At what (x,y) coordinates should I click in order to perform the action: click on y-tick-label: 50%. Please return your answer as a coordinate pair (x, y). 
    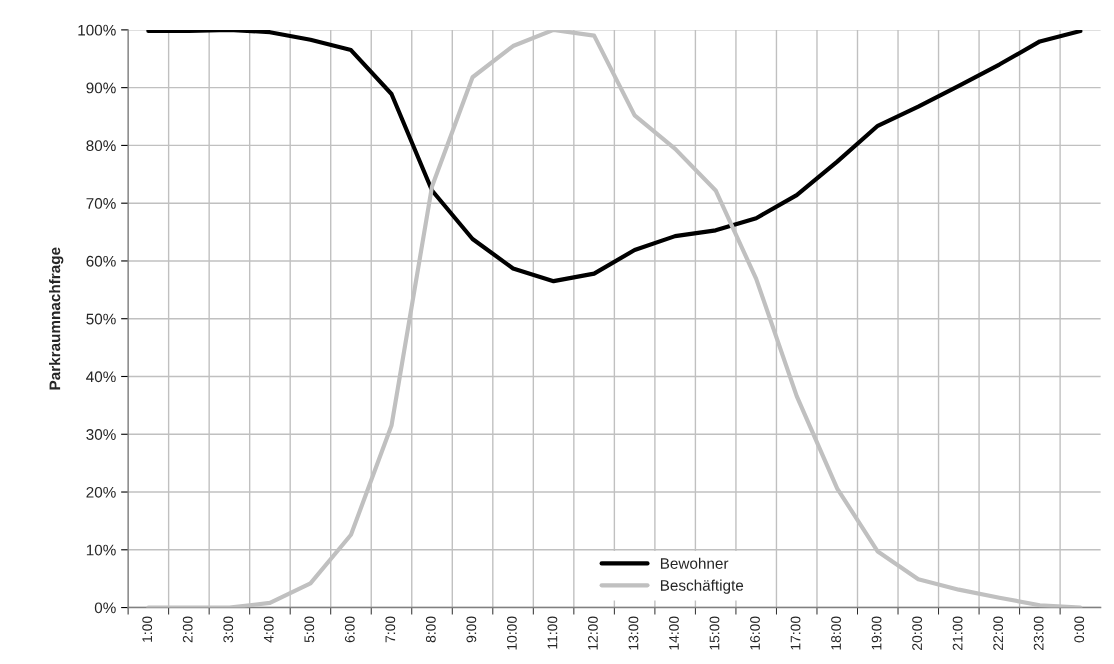
    Looking at the image, I should click on (101, 319).